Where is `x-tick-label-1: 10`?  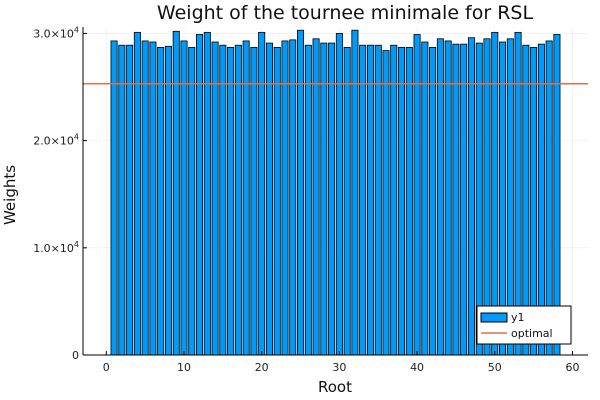 x-tick-label-1: 10 is located at coordinates (184, 367).